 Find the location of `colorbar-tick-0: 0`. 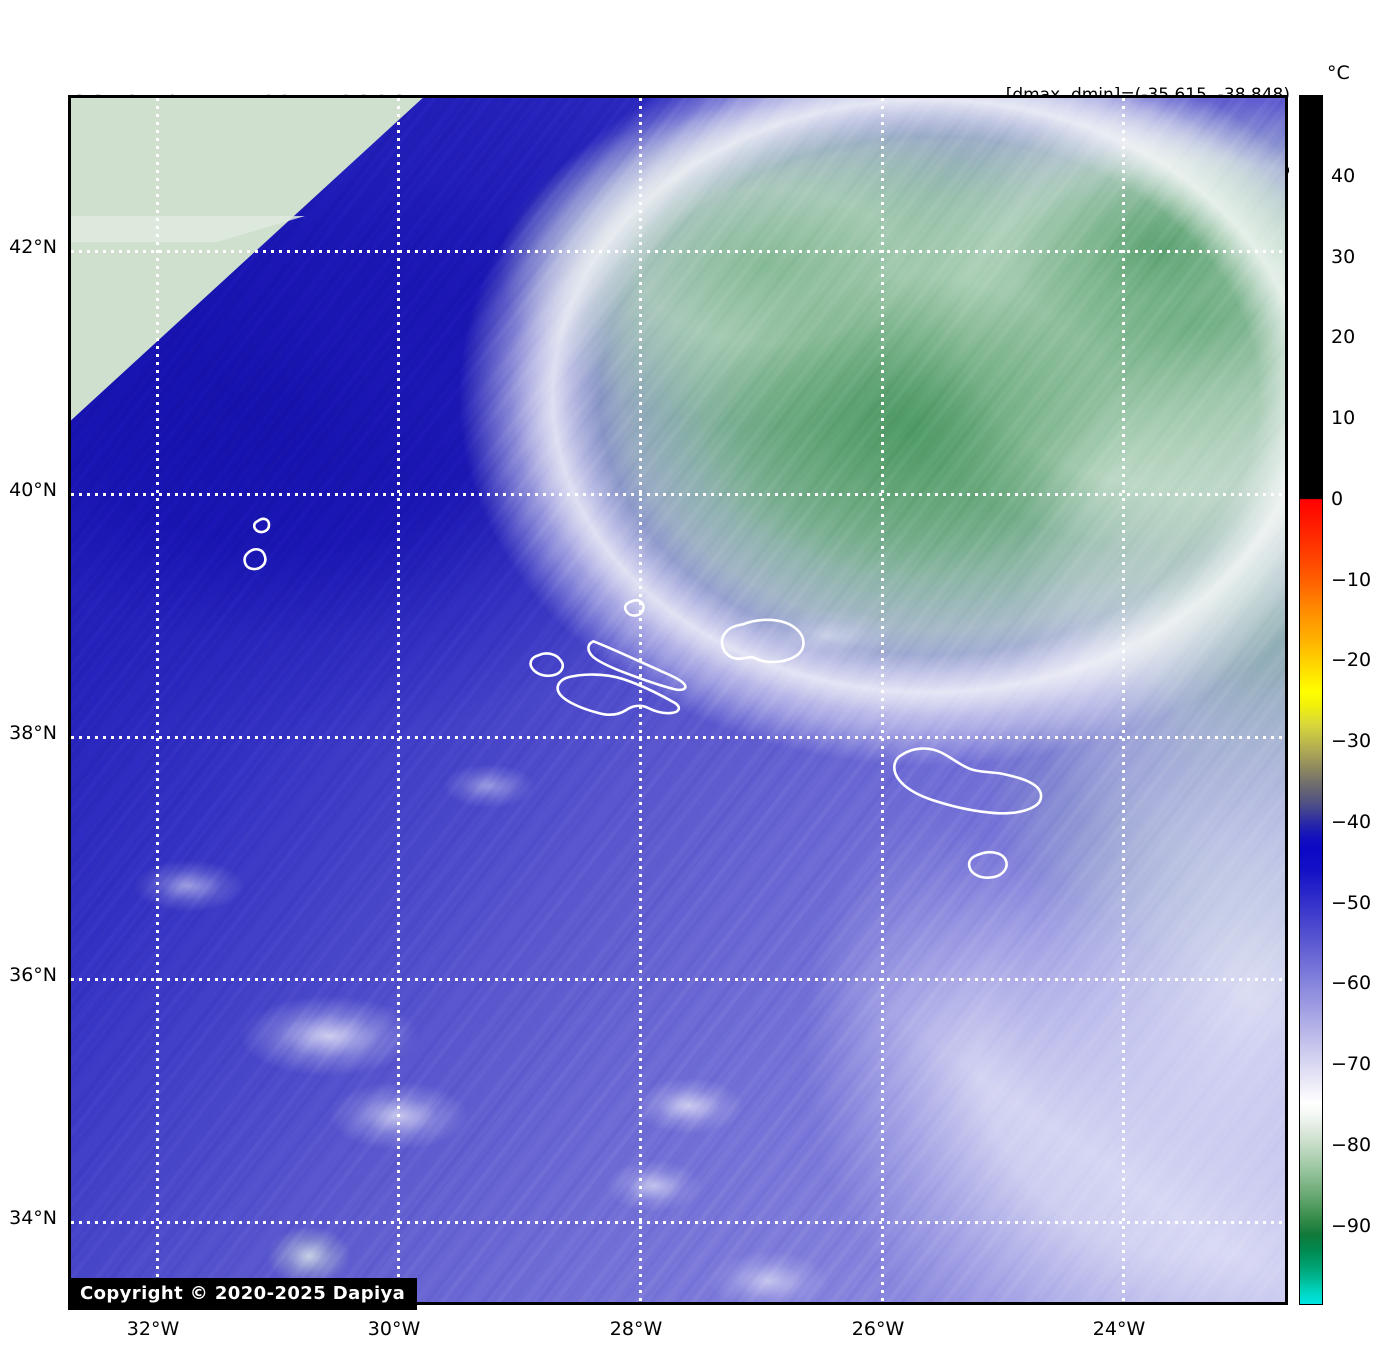

colorbar-tick-0: 0 is located at coordinates (1337, 499).